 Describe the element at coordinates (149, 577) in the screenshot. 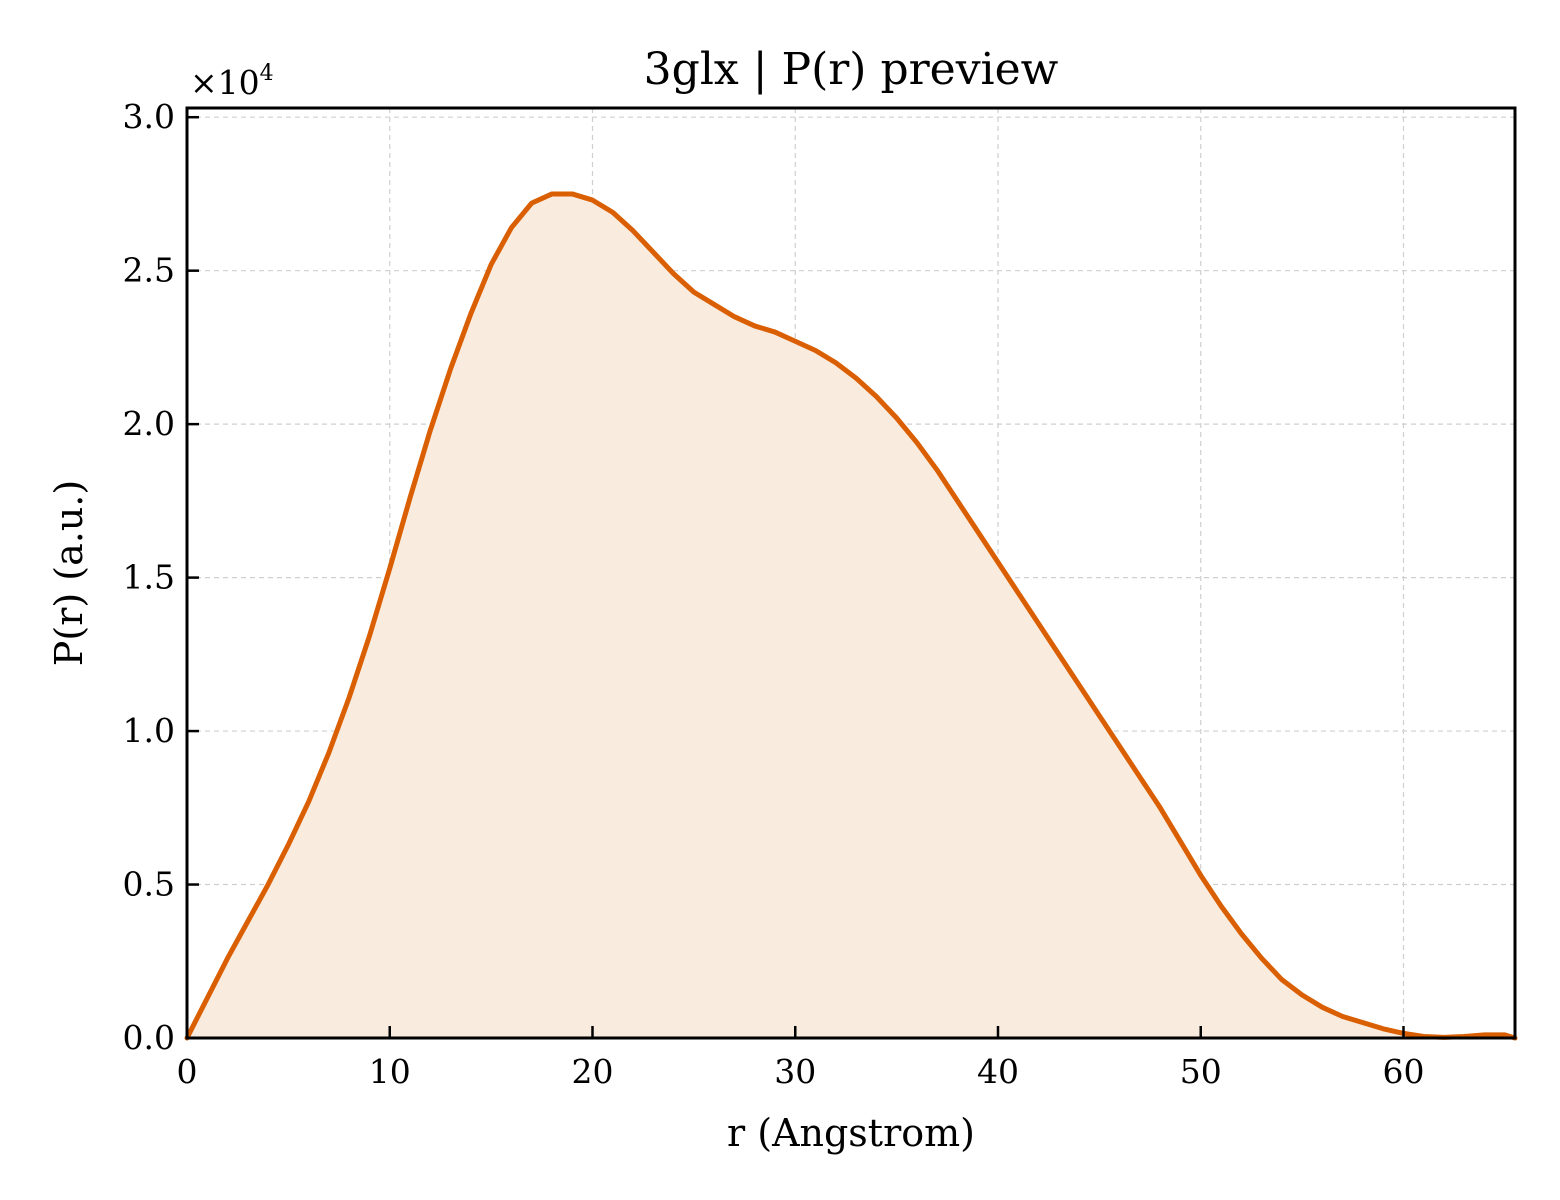

I see `y-tick-label: 1.5` at that location.